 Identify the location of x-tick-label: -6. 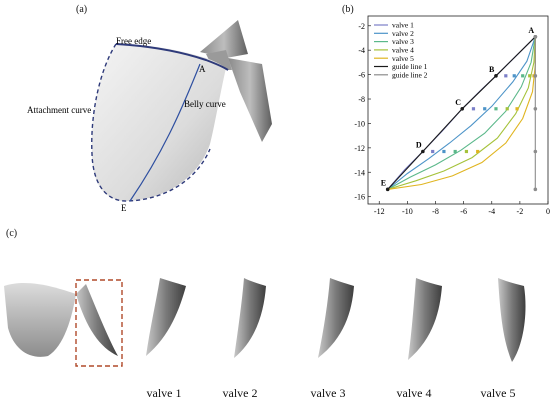
(463, 211).